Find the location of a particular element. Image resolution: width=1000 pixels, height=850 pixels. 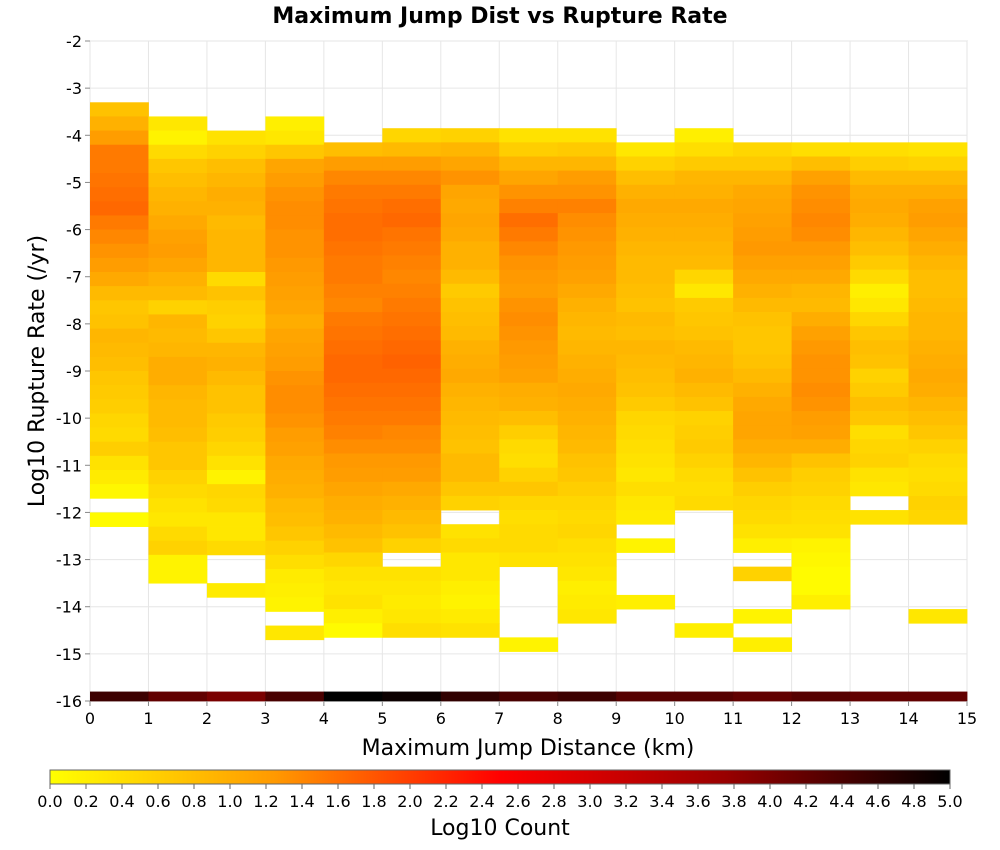

y-tick-label: -6 is located at coordinates (74, 230).